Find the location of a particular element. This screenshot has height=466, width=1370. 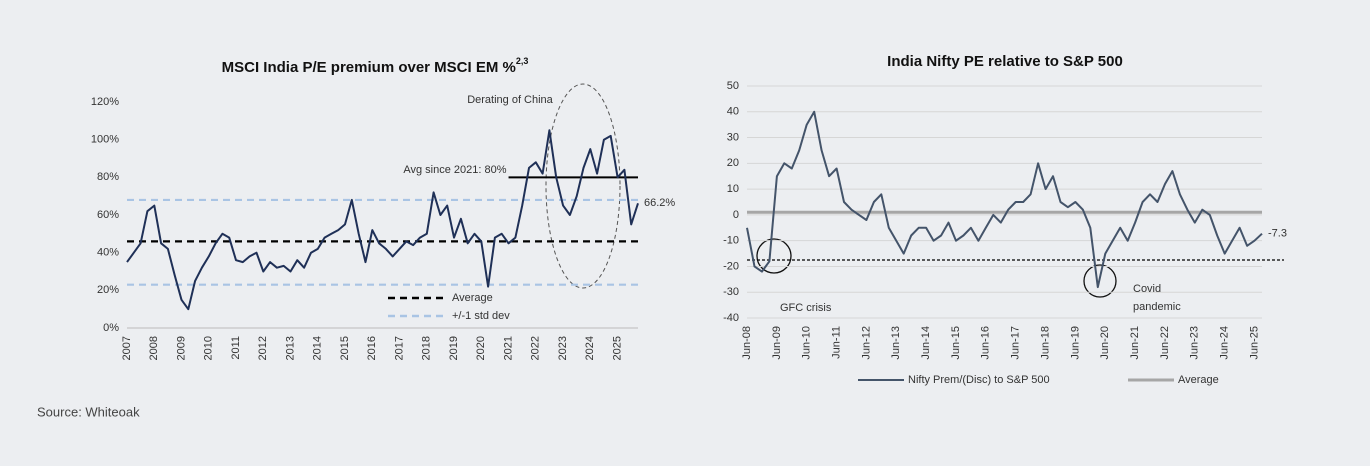

highlight-ellipse is located at coordinates (583, 186).